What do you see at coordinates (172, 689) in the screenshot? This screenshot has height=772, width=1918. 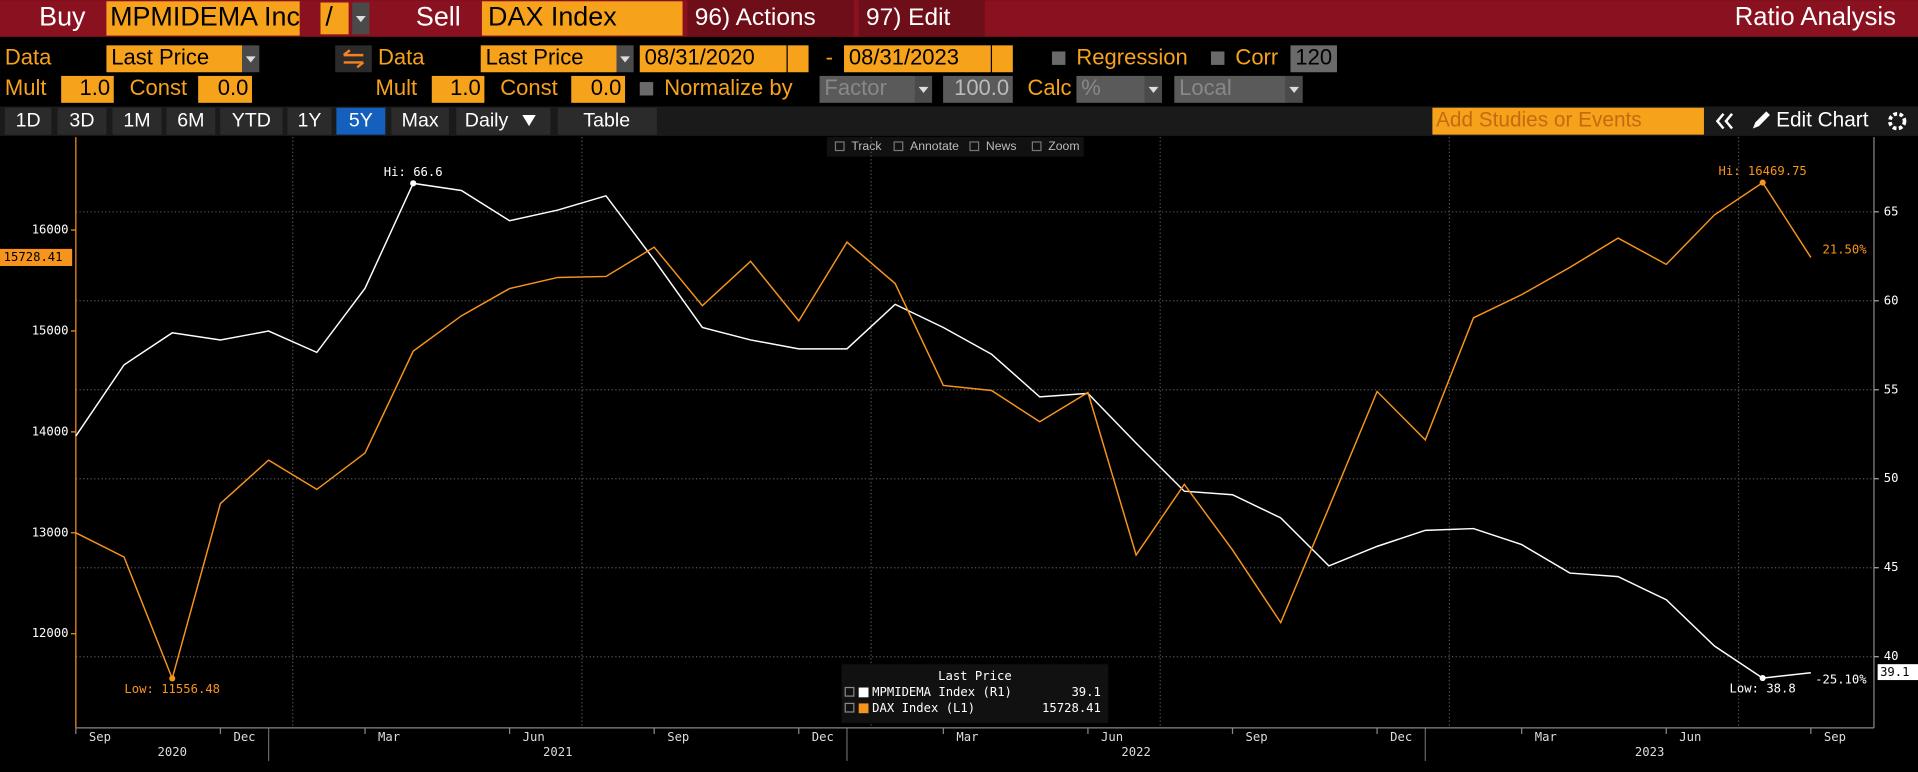 I see `low-label: Low: 11556.48` at bounding box center [172, 689].